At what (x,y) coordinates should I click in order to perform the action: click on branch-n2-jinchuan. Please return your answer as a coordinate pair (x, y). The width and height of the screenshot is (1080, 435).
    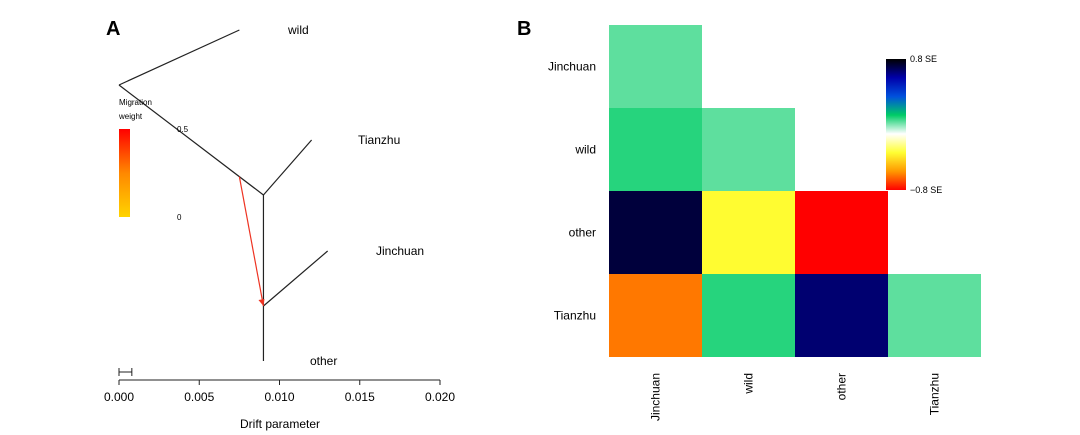
    Looking at the image, I should click on (296, 278).